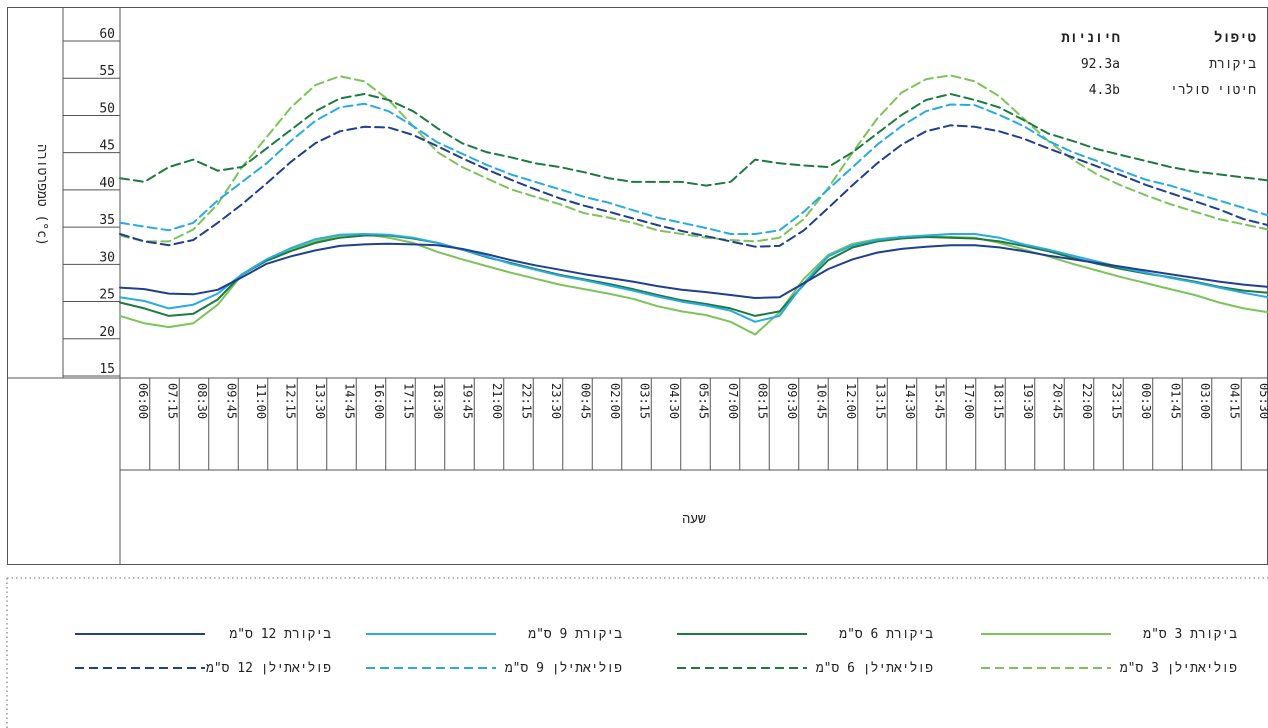 The height and width of the screenshot is (728, 1268). Describe the element at coordinates (438, 401) in the screenshot. I see `x-tick-label: 18:30` at that location.